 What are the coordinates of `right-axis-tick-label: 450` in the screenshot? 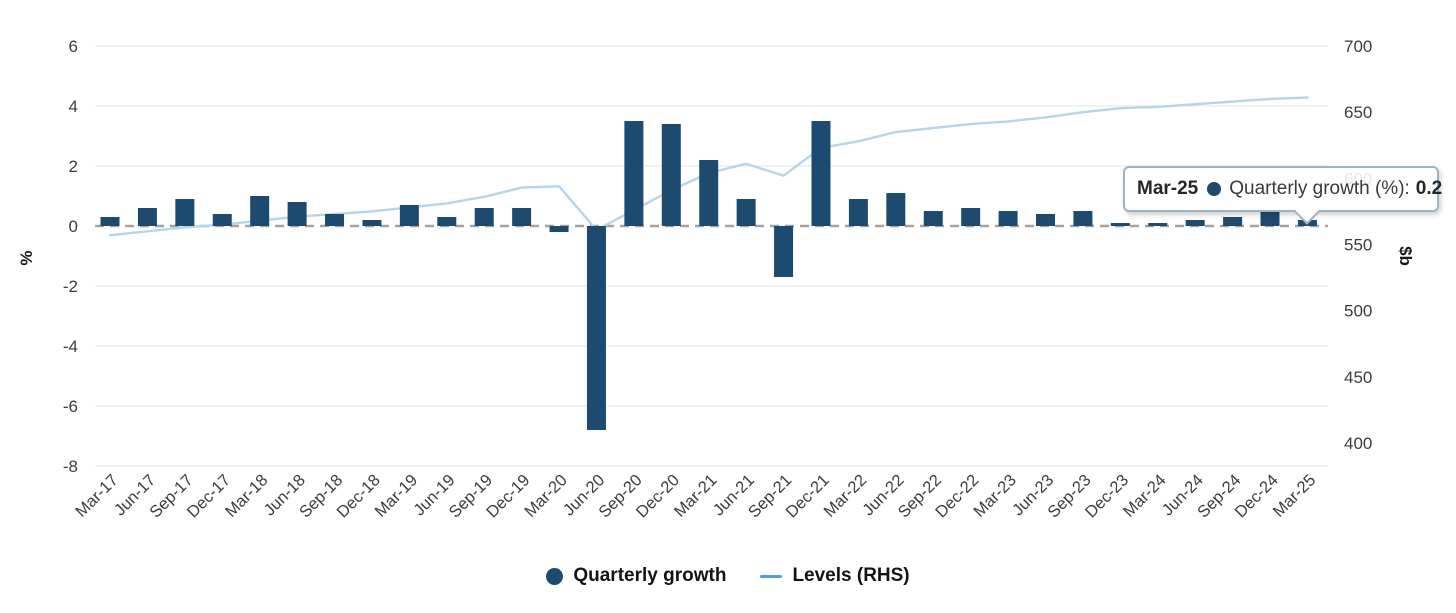 It's located at (1358, 377).